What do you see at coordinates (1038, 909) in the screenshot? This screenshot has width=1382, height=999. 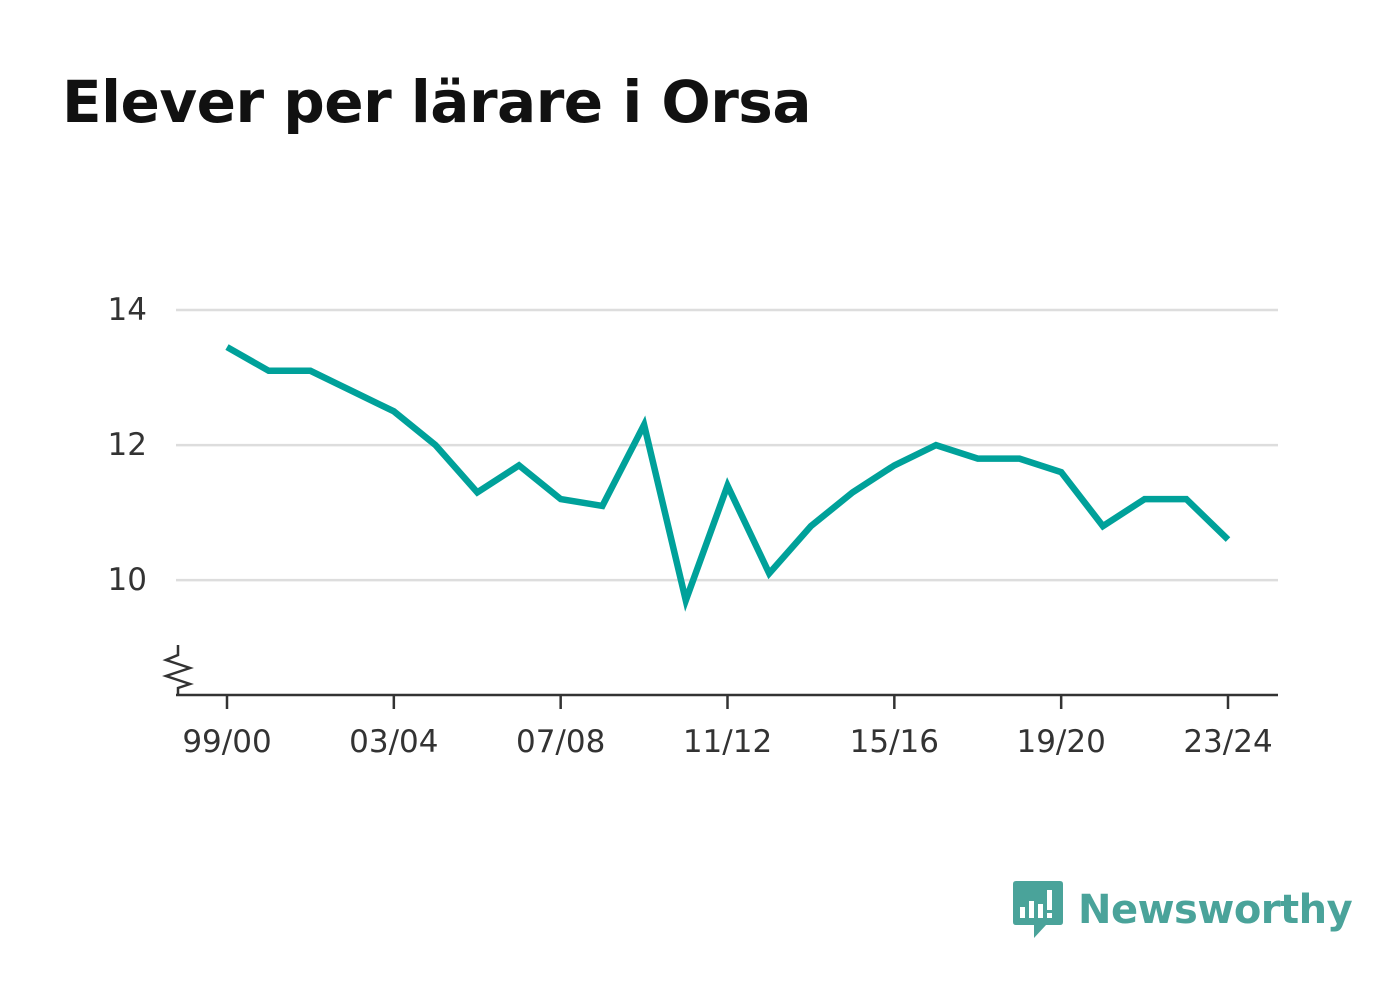 I see `newsworthy-chart-icon` at bounding box center [1038, 909].